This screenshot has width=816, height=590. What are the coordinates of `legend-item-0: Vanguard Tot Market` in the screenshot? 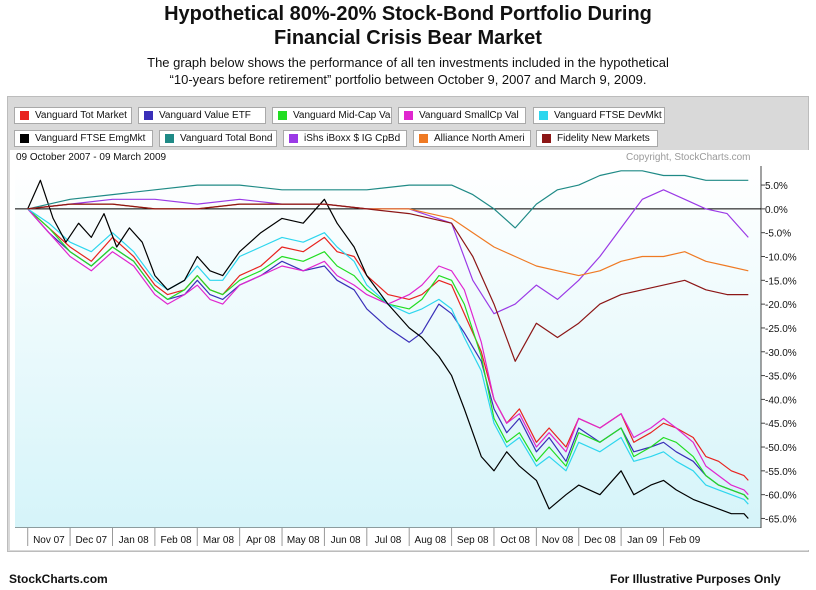 It's located at (73, 115).